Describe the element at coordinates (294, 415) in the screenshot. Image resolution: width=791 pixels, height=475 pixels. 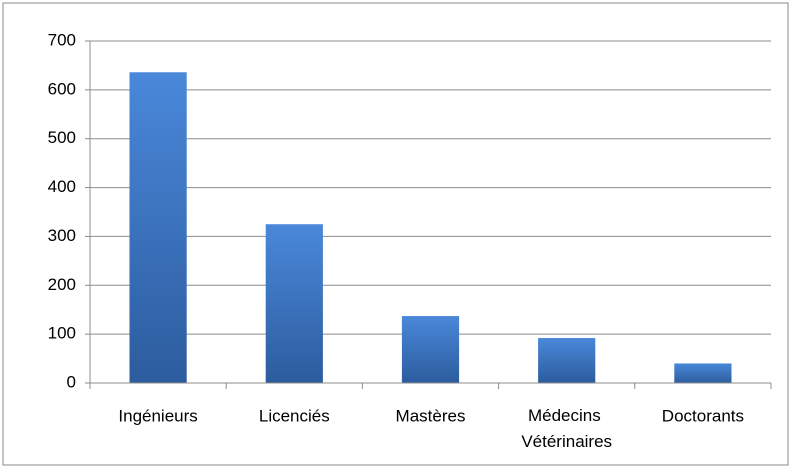
I see `x-tick-label: Licenciés` at that location.